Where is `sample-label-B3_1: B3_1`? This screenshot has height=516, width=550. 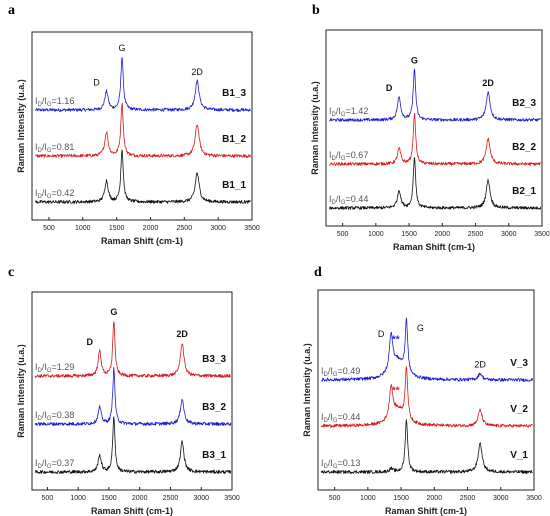 sample-label-B3_1: B3_1 is located at coordinates (214, 455).